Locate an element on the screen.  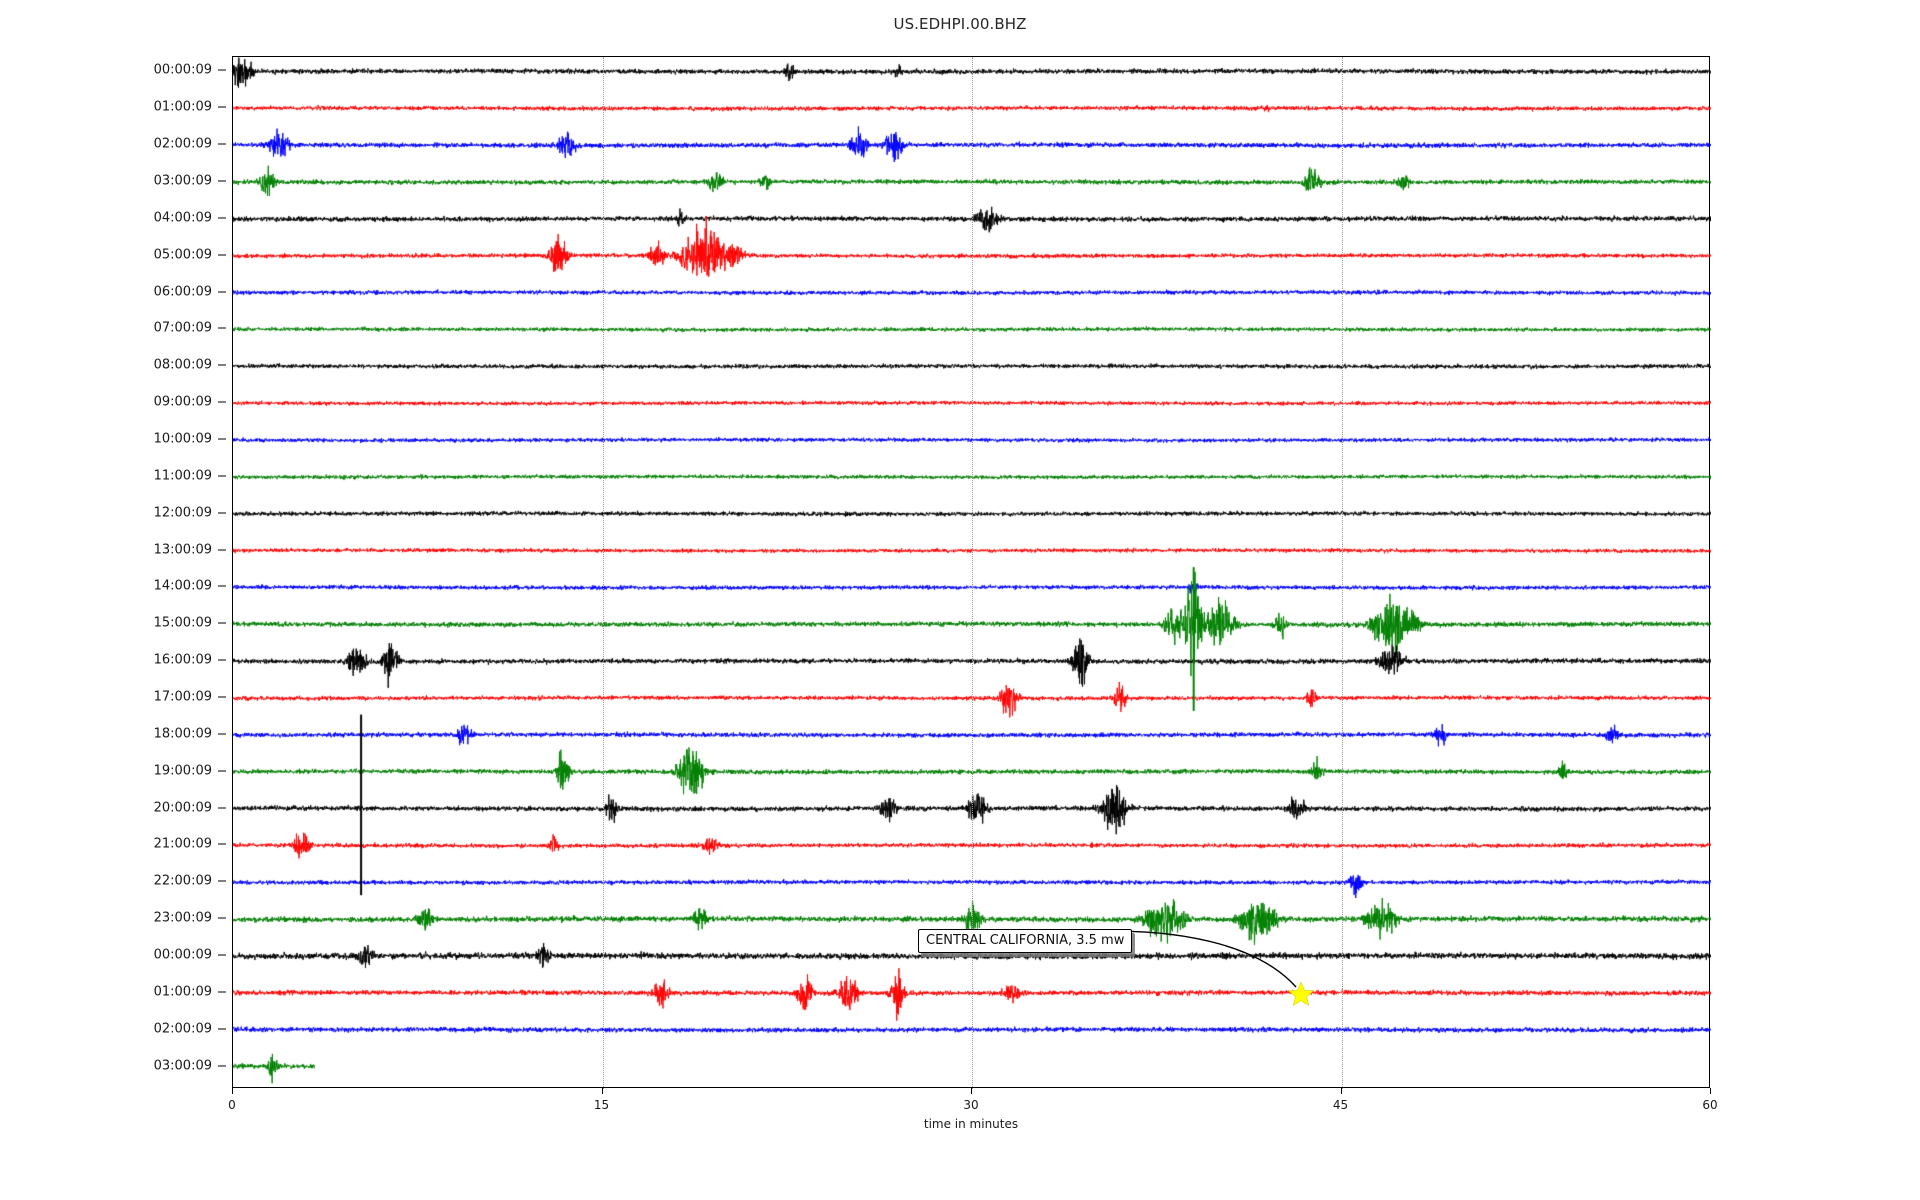
y-tick-label: 20:00:09 is located at coordinates (182, 808).